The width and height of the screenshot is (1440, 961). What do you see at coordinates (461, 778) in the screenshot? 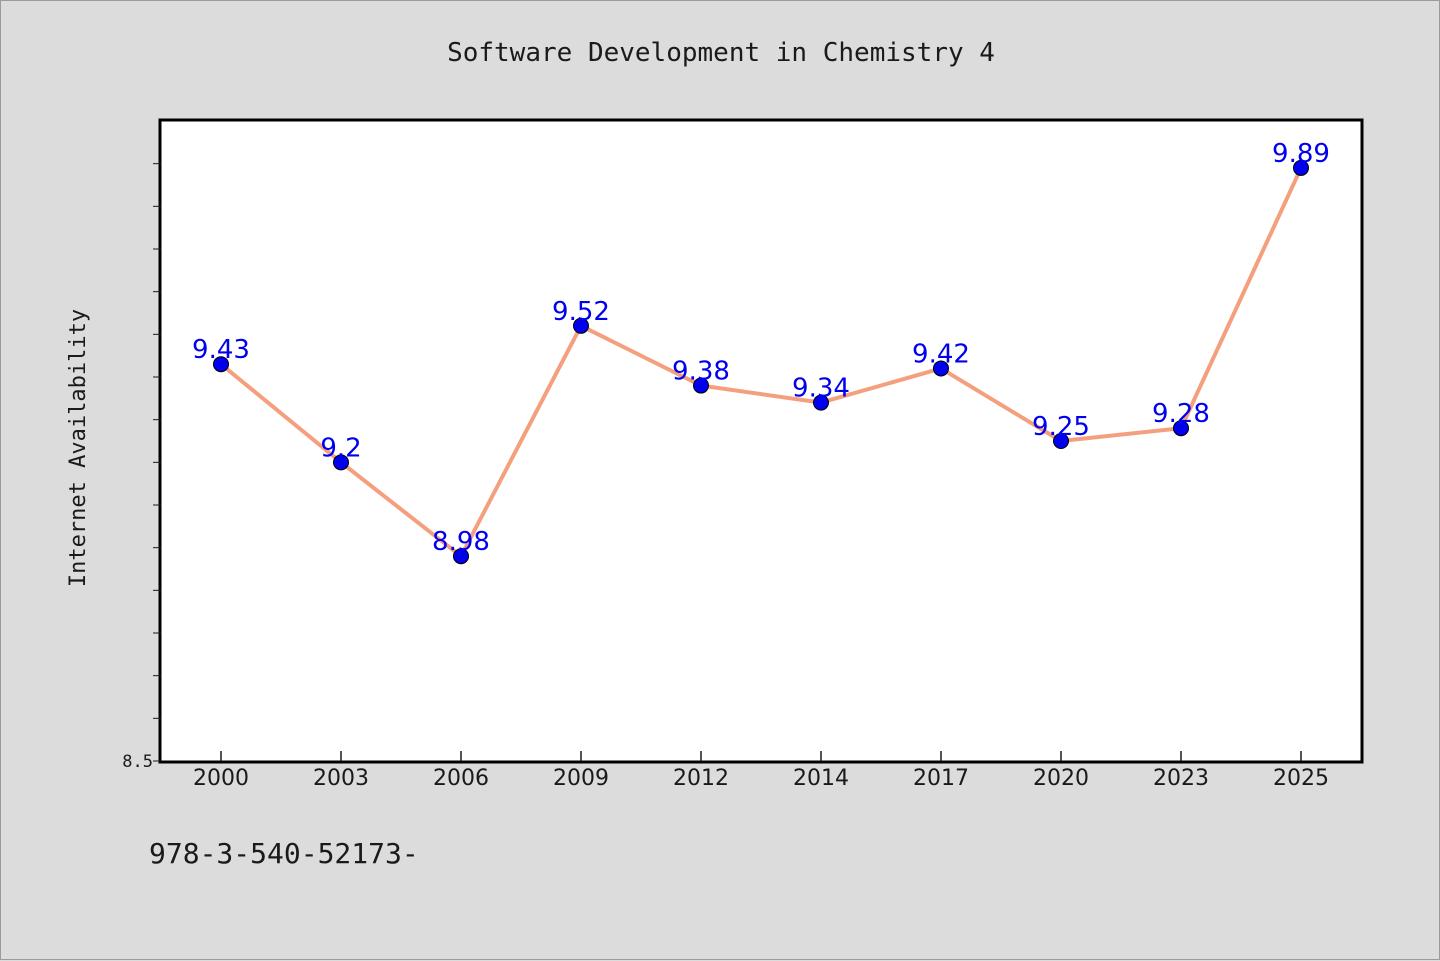
I see `x-tick-label: 2006` at bounding box center [461, 778].